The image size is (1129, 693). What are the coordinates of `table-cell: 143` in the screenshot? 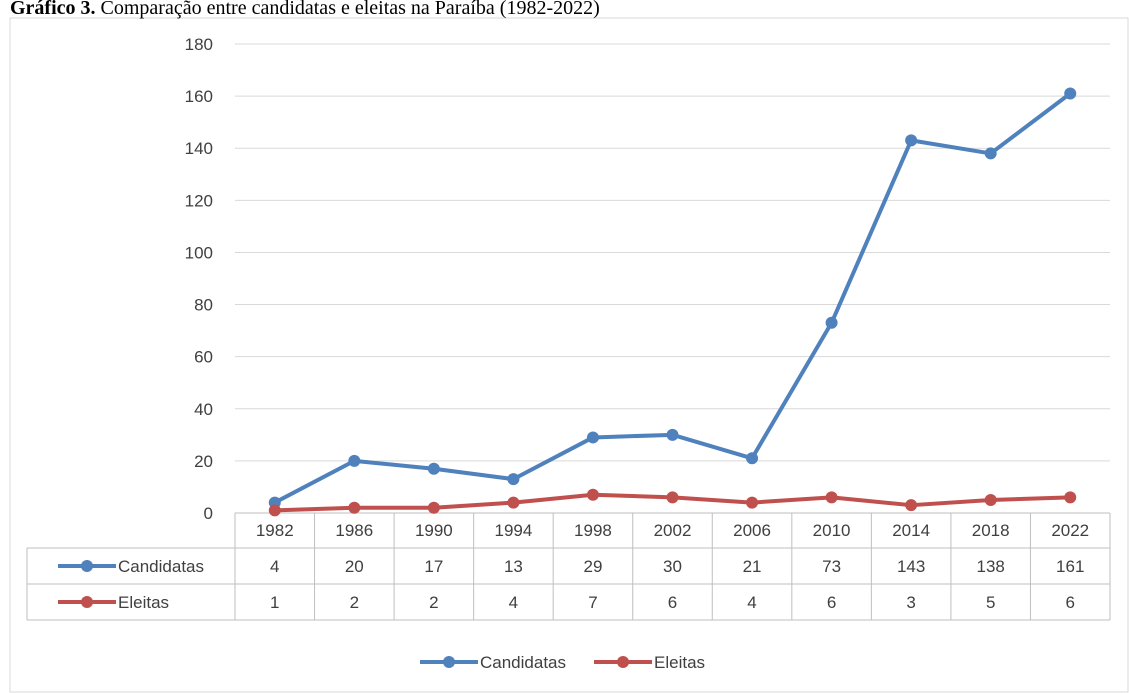 It's located at (911, 566).